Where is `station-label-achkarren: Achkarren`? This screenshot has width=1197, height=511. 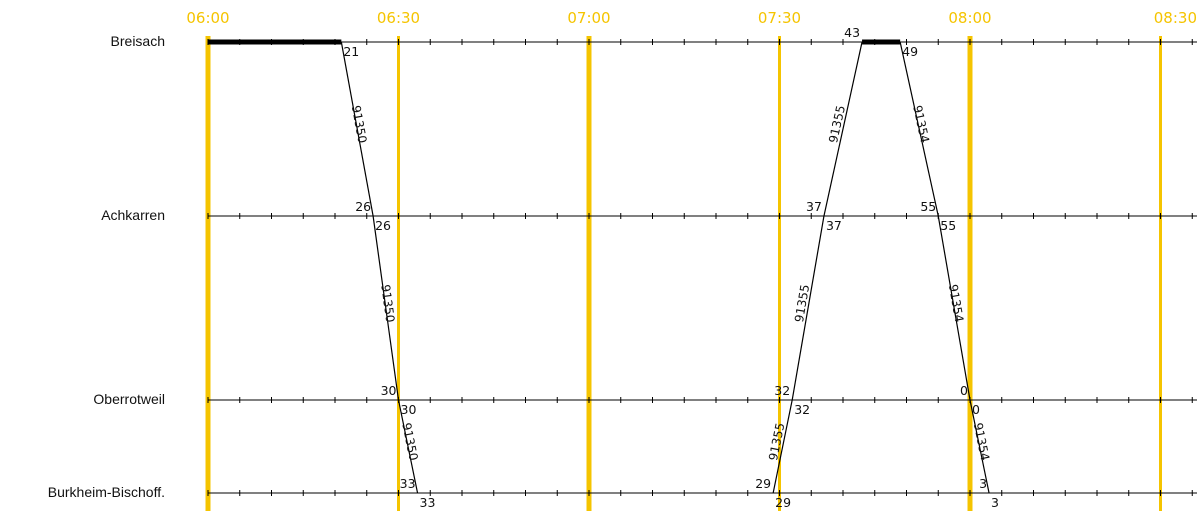 station-label-achkarren: Achkarren is located at coordinates (133, 215).